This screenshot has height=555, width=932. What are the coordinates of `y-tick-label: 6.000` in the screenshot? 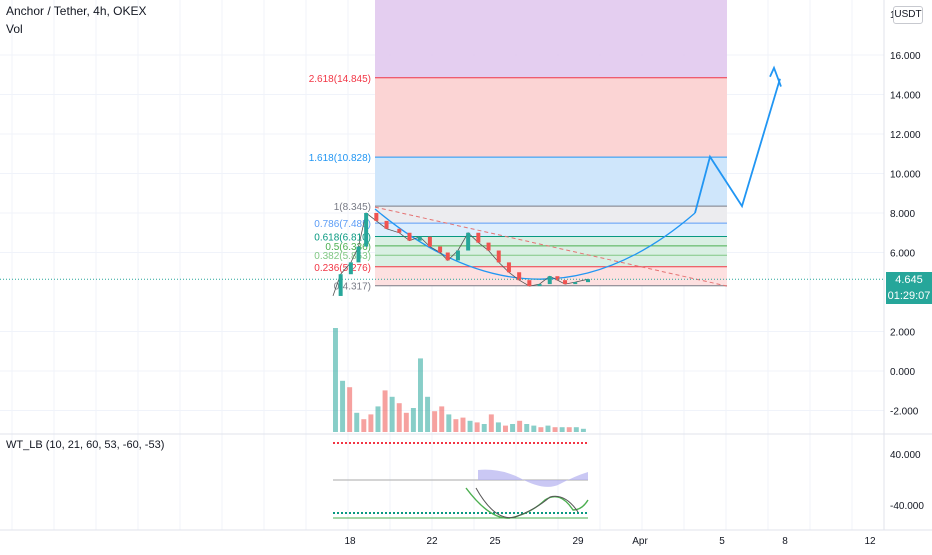 It's located at (902, 254).